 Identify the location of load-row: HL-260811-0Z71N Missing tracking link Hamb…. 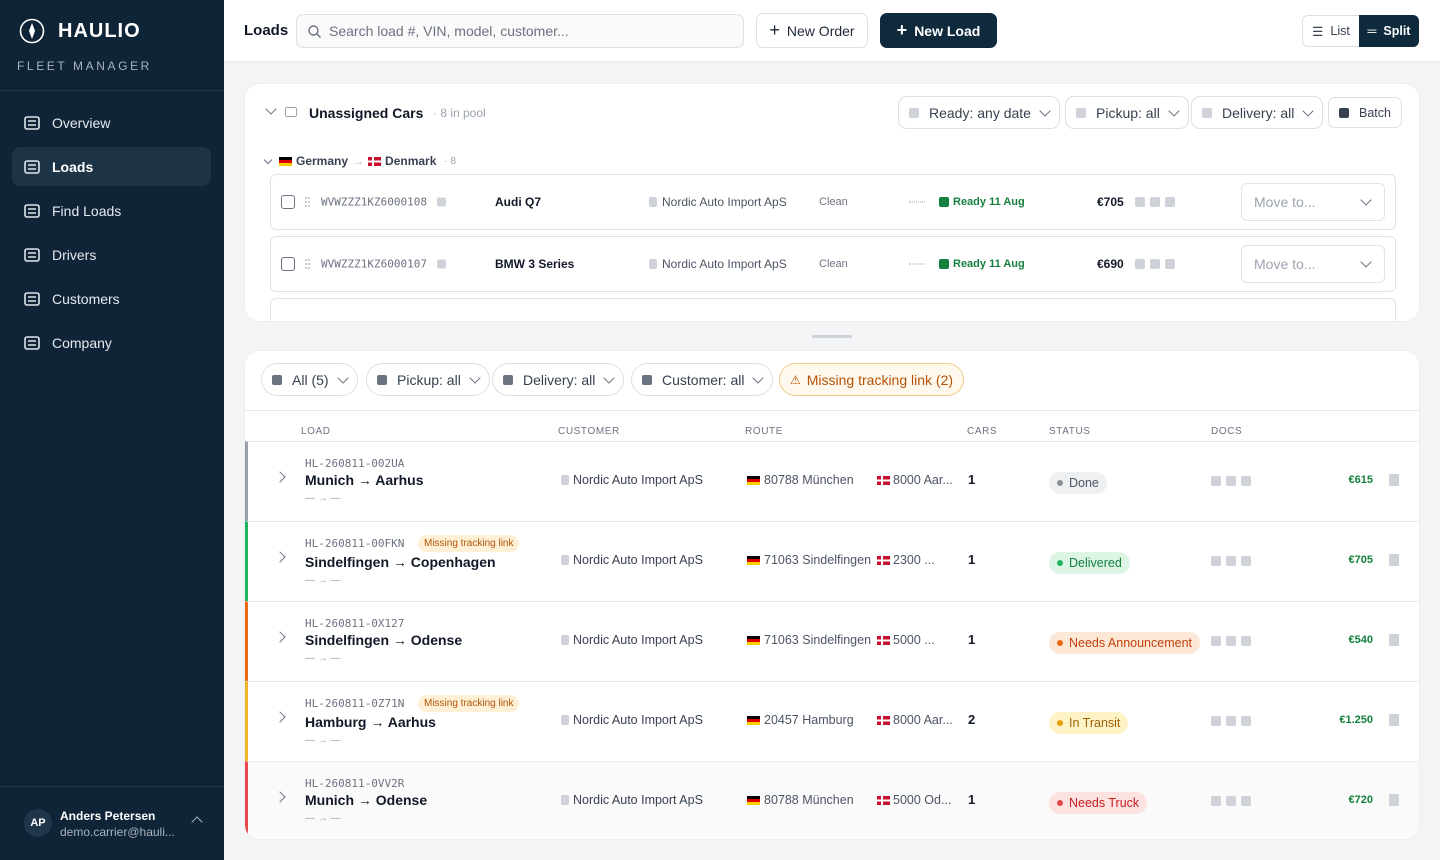
(832, 721).